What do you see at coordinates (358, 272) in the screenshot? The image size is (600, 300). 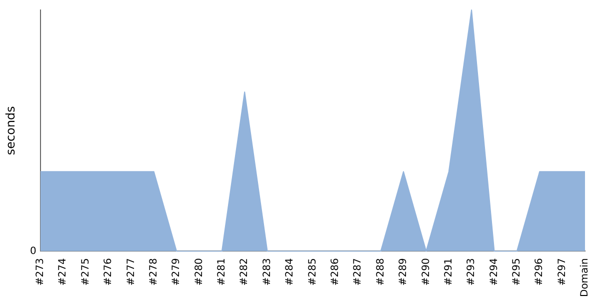 I see `x-tick-label: #287` at bounding box center [358, 272].